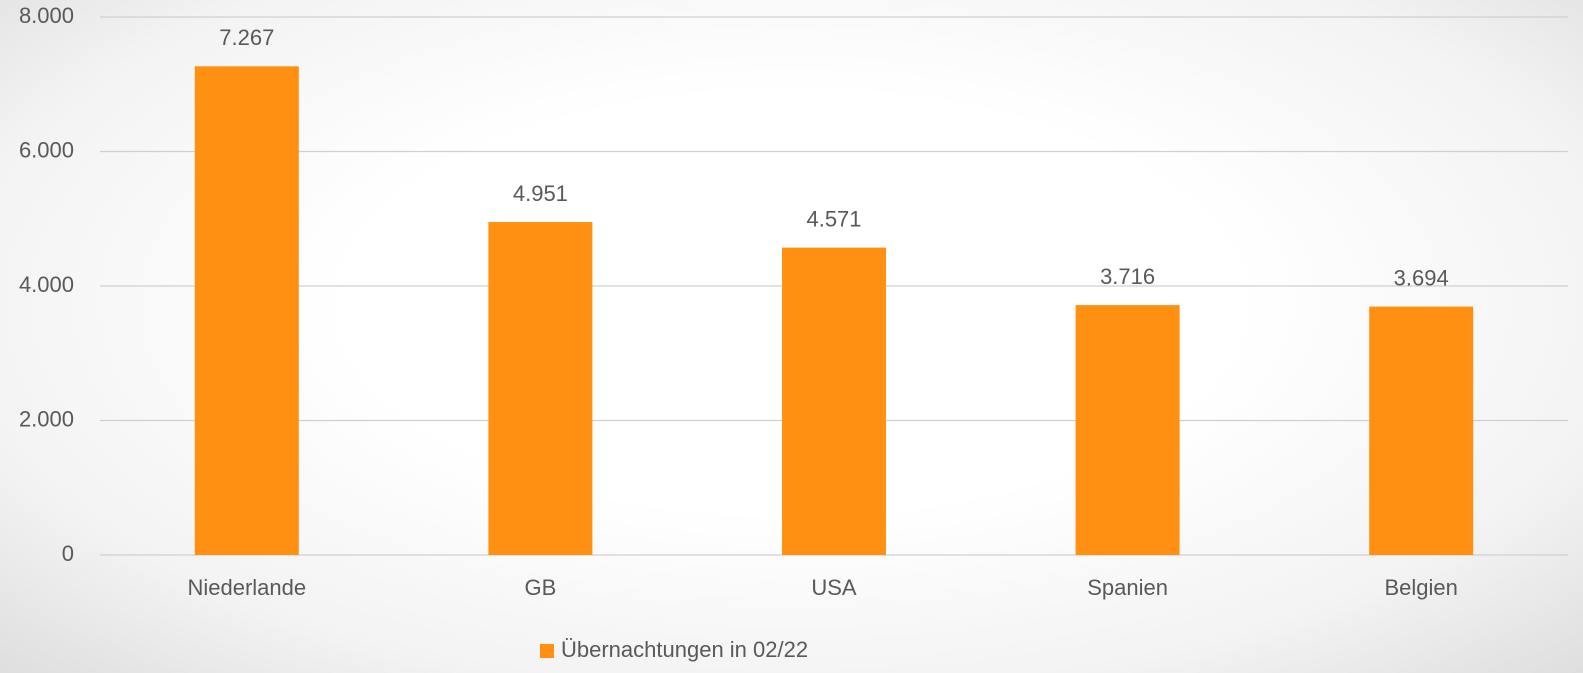 The width and height of the screenshot is (1583, 673). Describe the element at coordinates (541, 587) in the screenshot. I see `x-tick-label: GB` at that location.